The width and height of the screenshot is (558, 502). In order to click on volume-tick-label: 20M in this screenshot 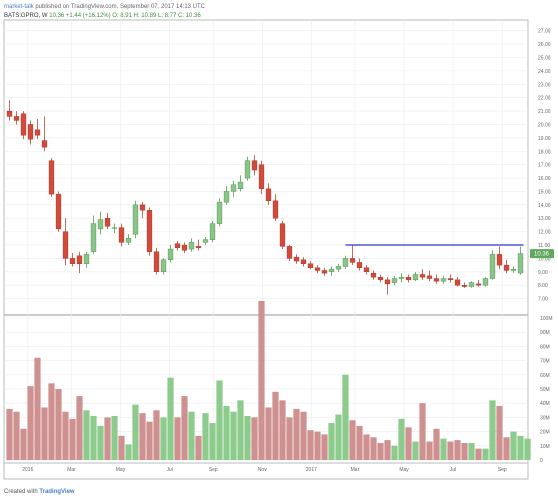, I will do `click(545, 433)`.